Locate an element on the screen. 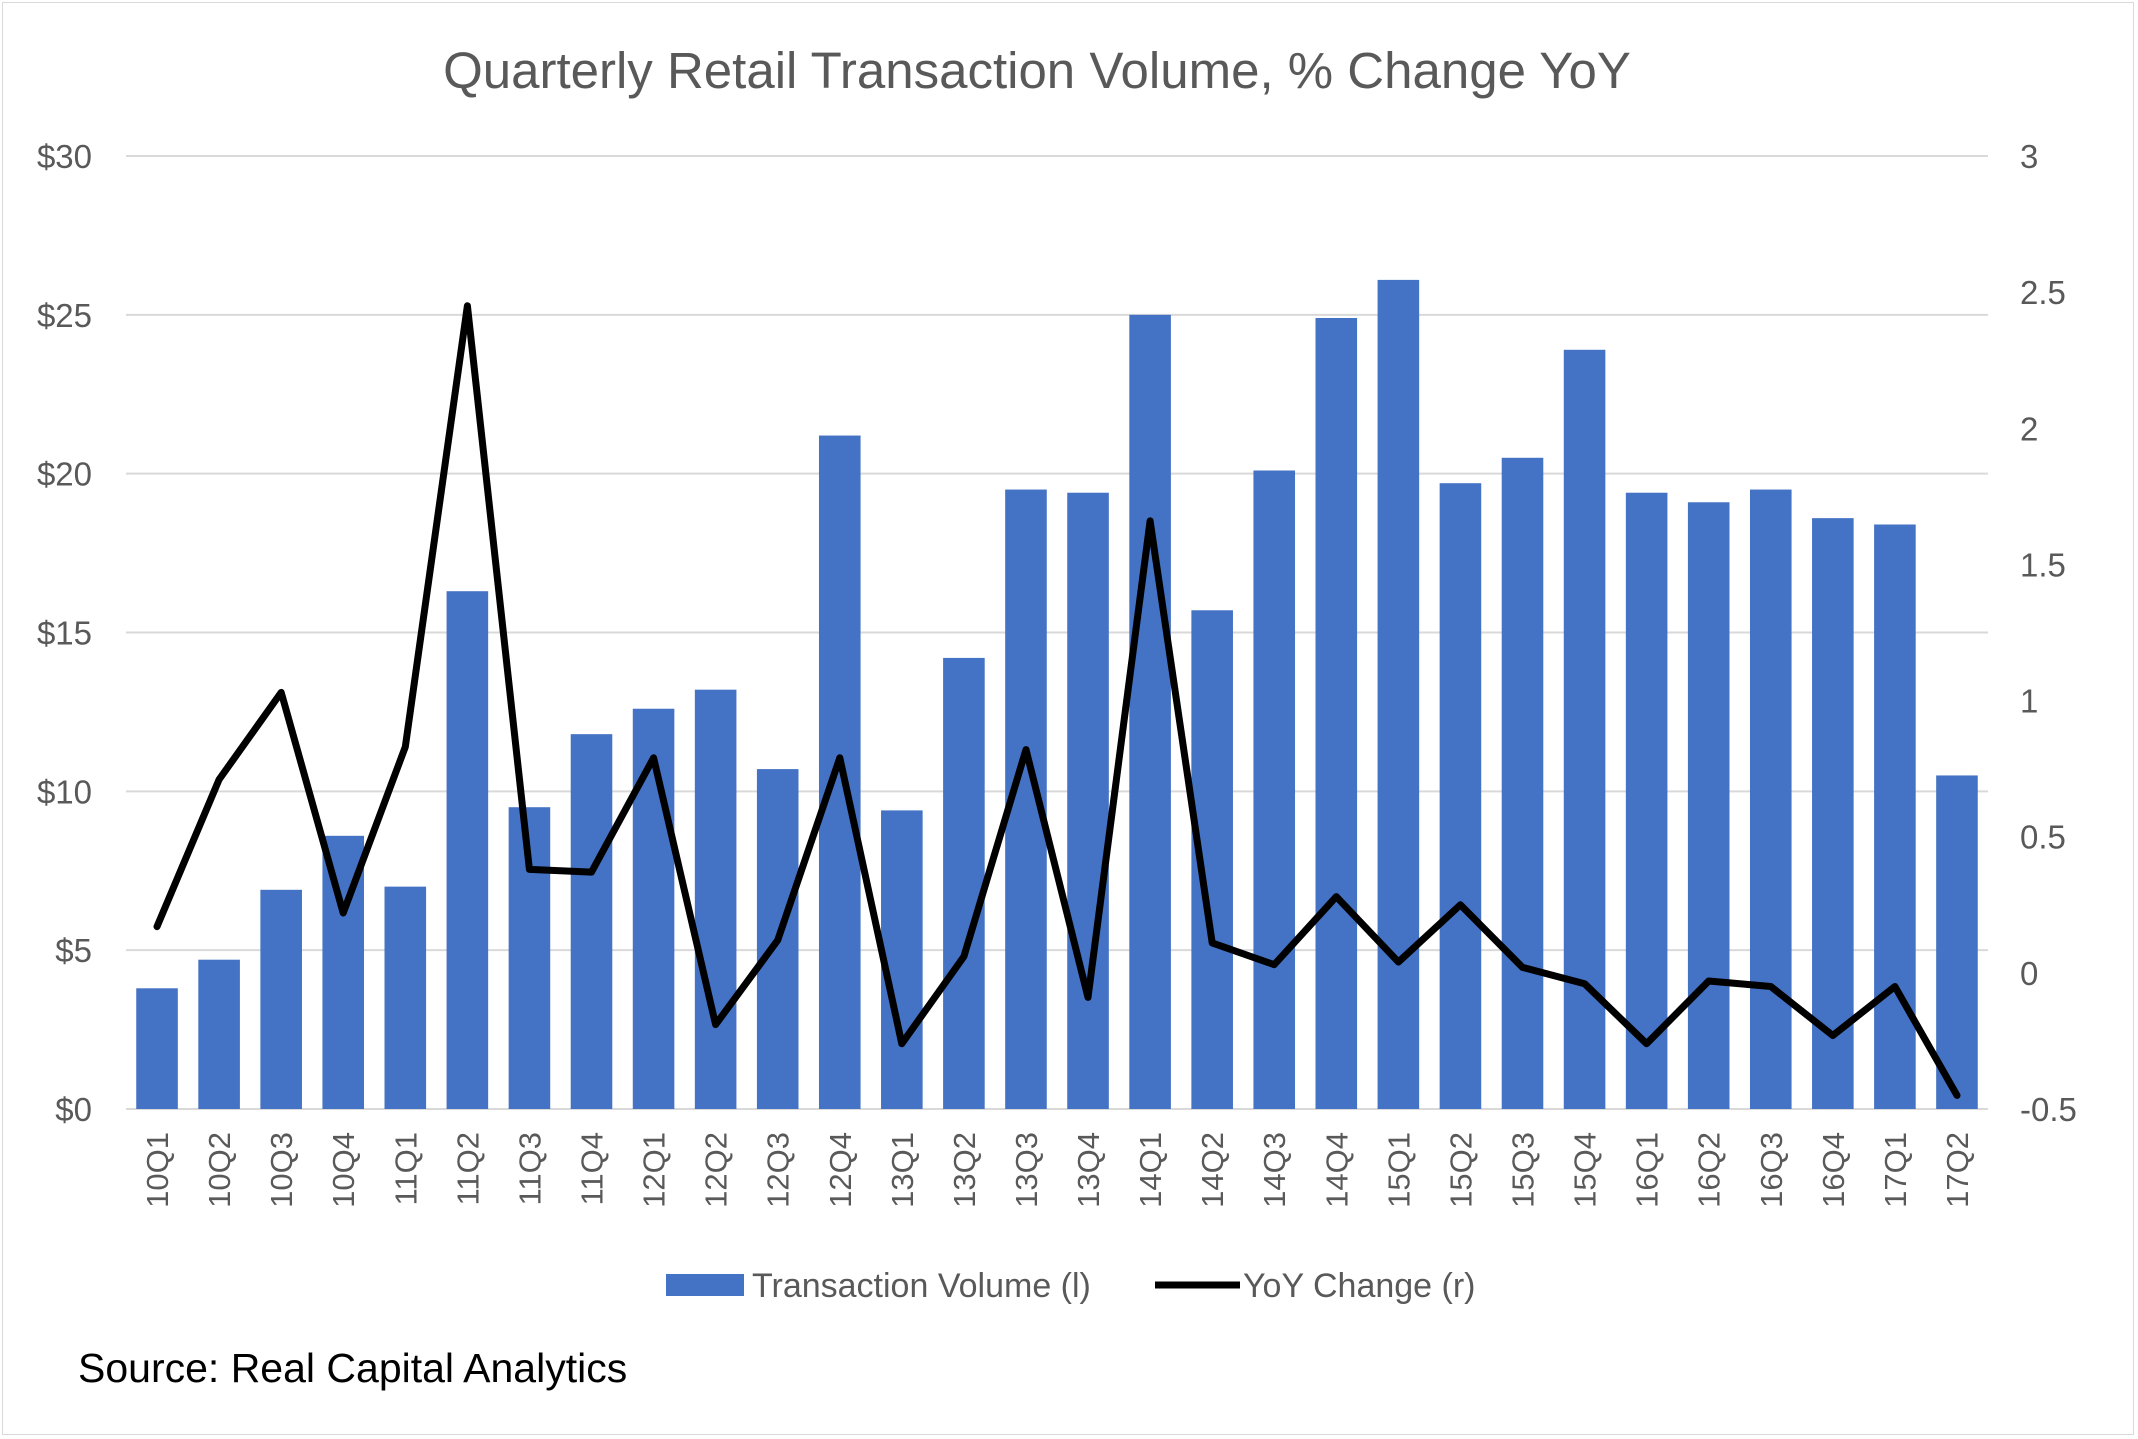  right-tick-label: 2 is located at coordinates (2029, 428).